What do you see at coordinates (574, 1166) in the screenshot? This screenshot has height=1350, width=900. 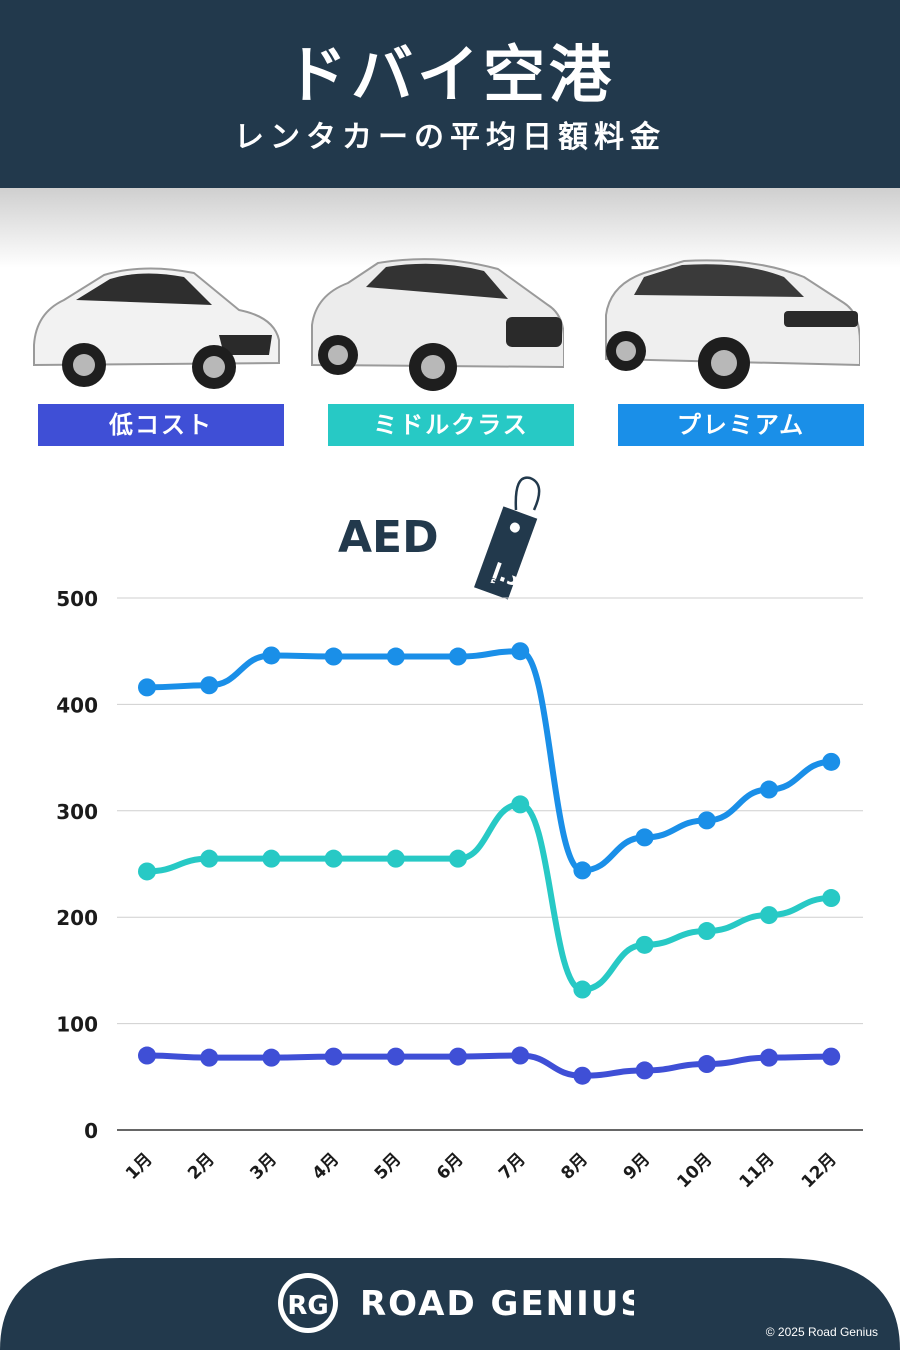 I see `x-tick-label: 8月` at bounding box center [574, 1166].